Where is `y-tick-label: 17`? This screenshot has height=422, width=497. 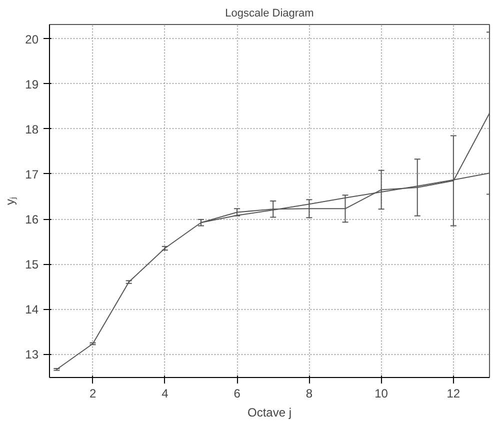 y-tick-label: 17 is located at coordinates (32, 174).